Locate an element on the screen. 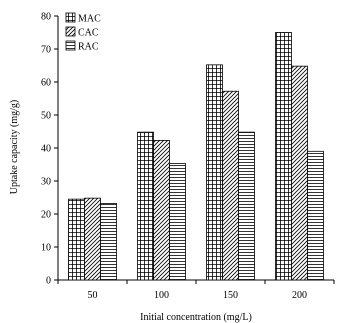 This screenshot has height=323, width=337. y-tick-label: 50 is located at coordinates (46, 116).